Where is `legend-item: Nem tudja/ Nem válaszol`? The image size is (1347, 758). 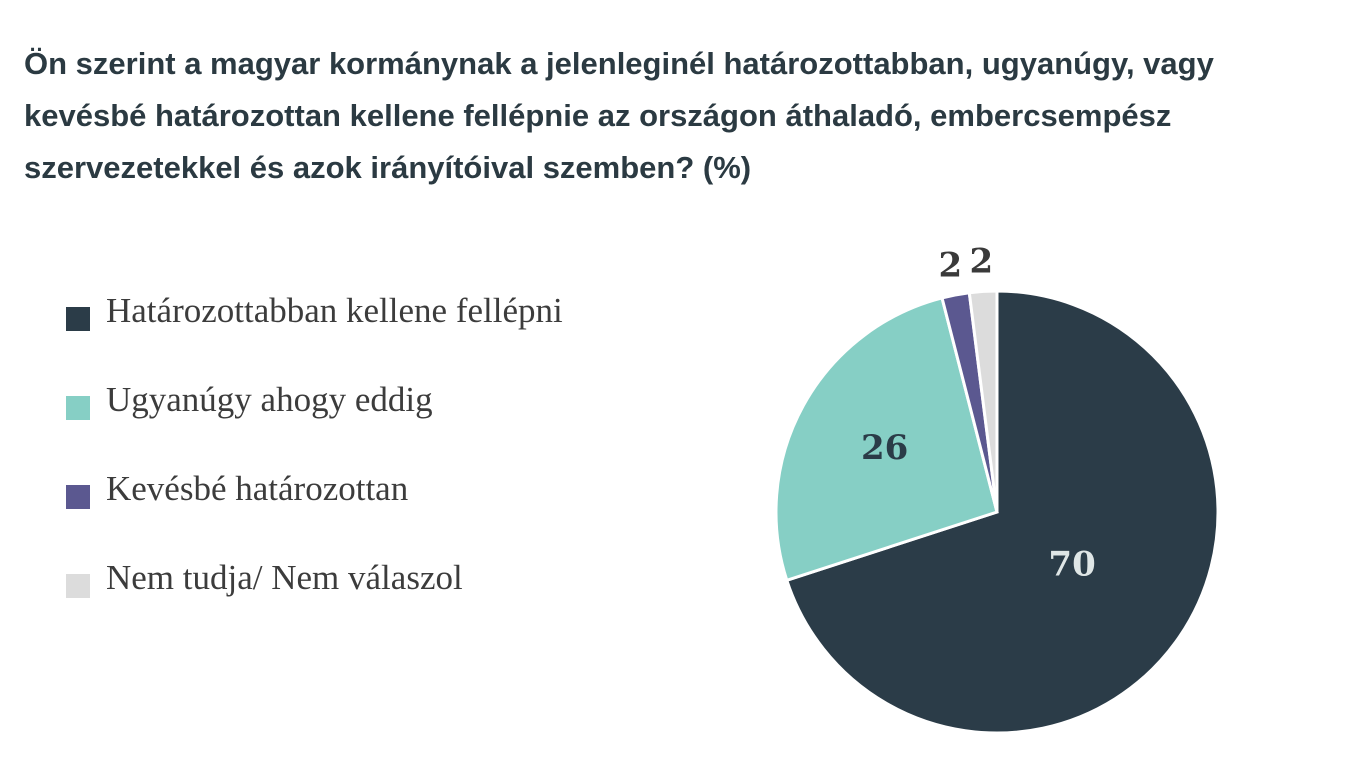
legend-item: Nem tudja/ Nem válaszol is located at coordinates (314, 577).